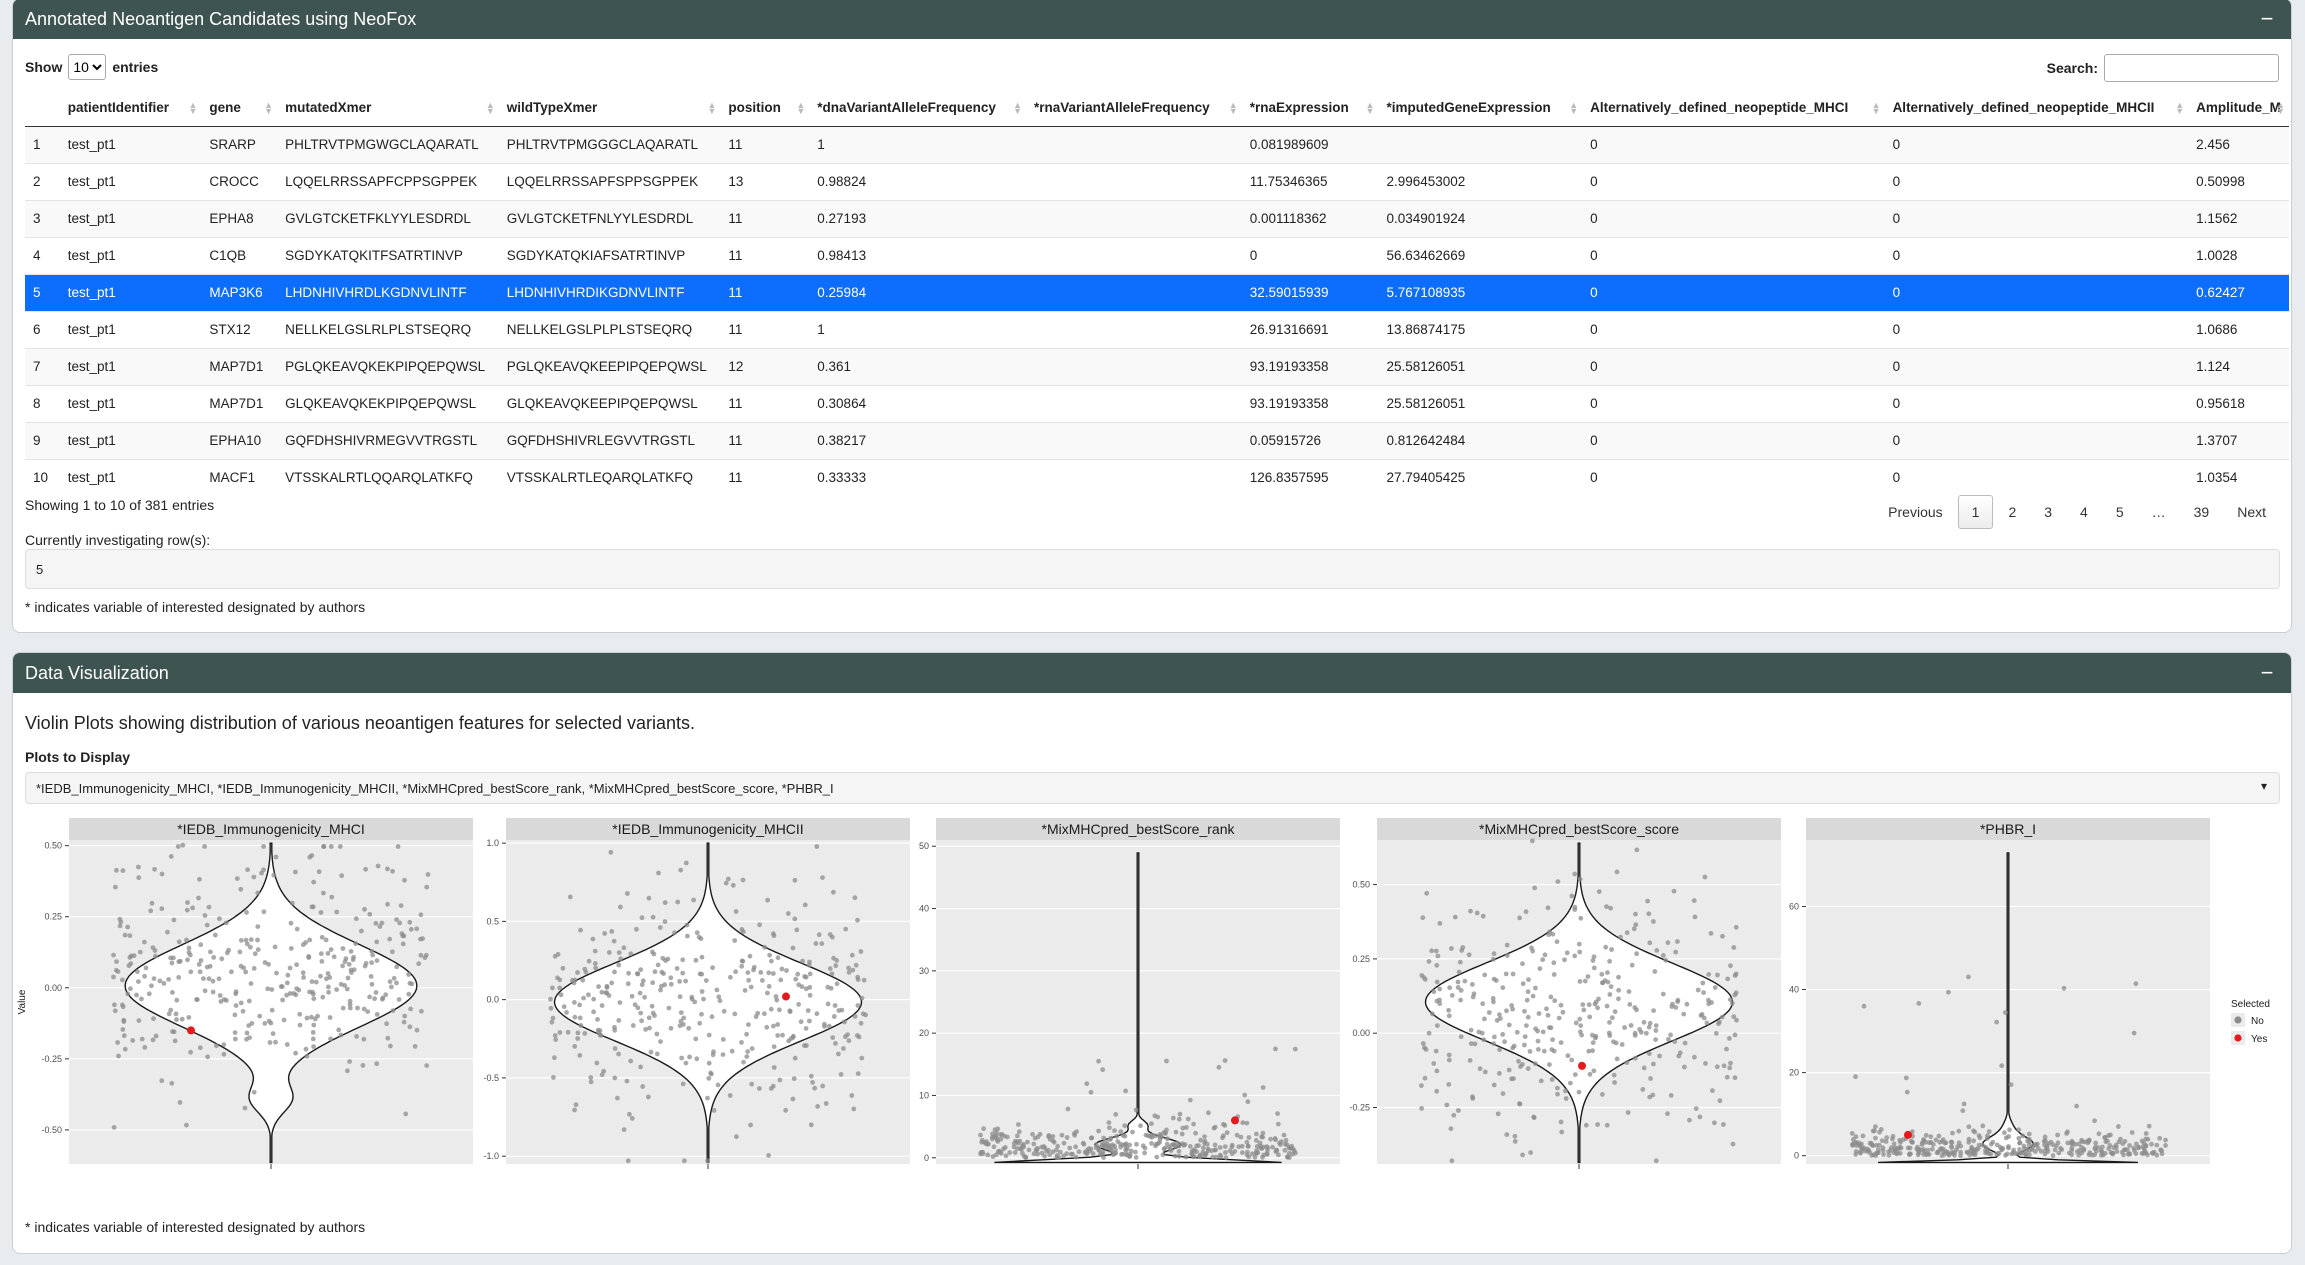 Image resolution: width=2305 pixels, height=1265 pixels. What do you see at coordinates (1310, 441) in the screenshot?
I see `table-cell: 0.05915726` at bounding box center [1310, 441].